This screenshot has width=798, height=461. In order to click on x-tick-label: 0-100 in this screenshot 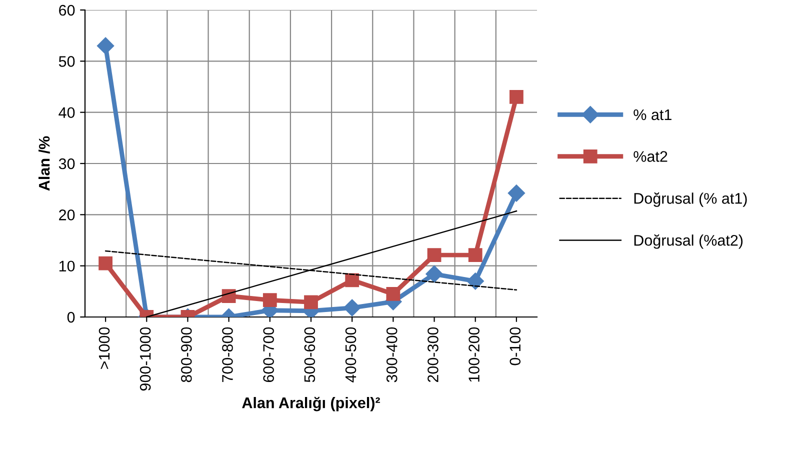, I will do `click(515, 346)`.